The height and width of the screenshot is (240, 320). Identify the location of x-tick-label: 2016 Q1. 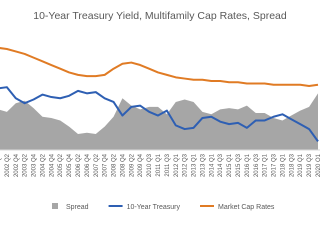
(248, 165).